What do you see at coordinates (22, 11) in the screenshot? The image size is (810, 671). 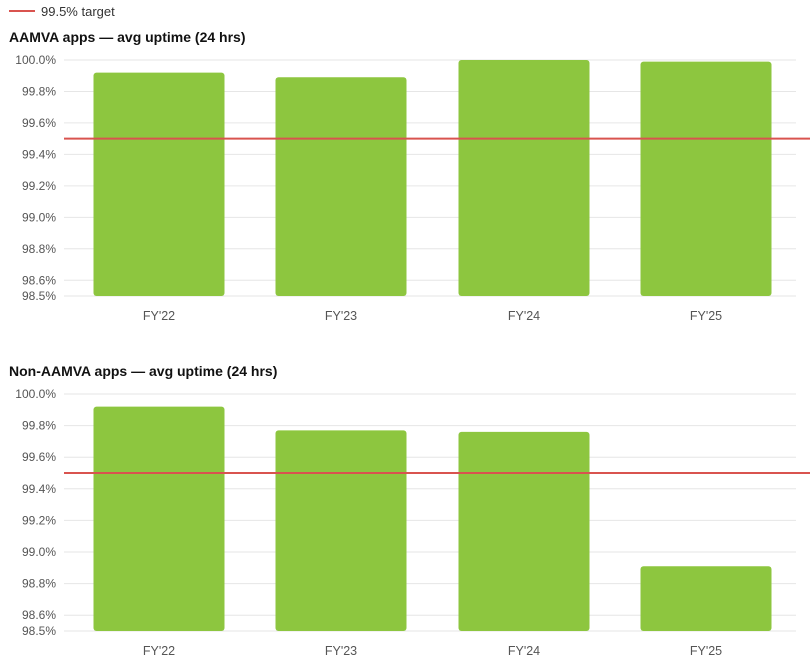 I see `target-line-swatch` at bounding box center [22, 11].